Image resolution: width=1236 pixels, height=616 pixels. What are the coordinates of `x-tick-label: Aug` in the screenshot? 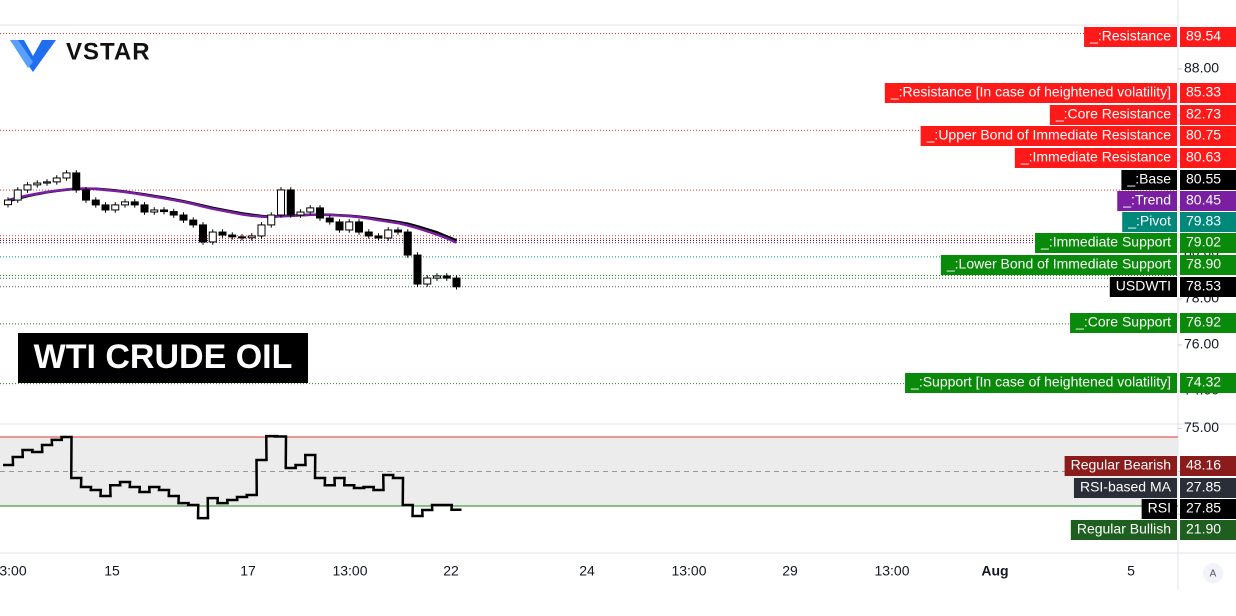 It's located at (994, 571).